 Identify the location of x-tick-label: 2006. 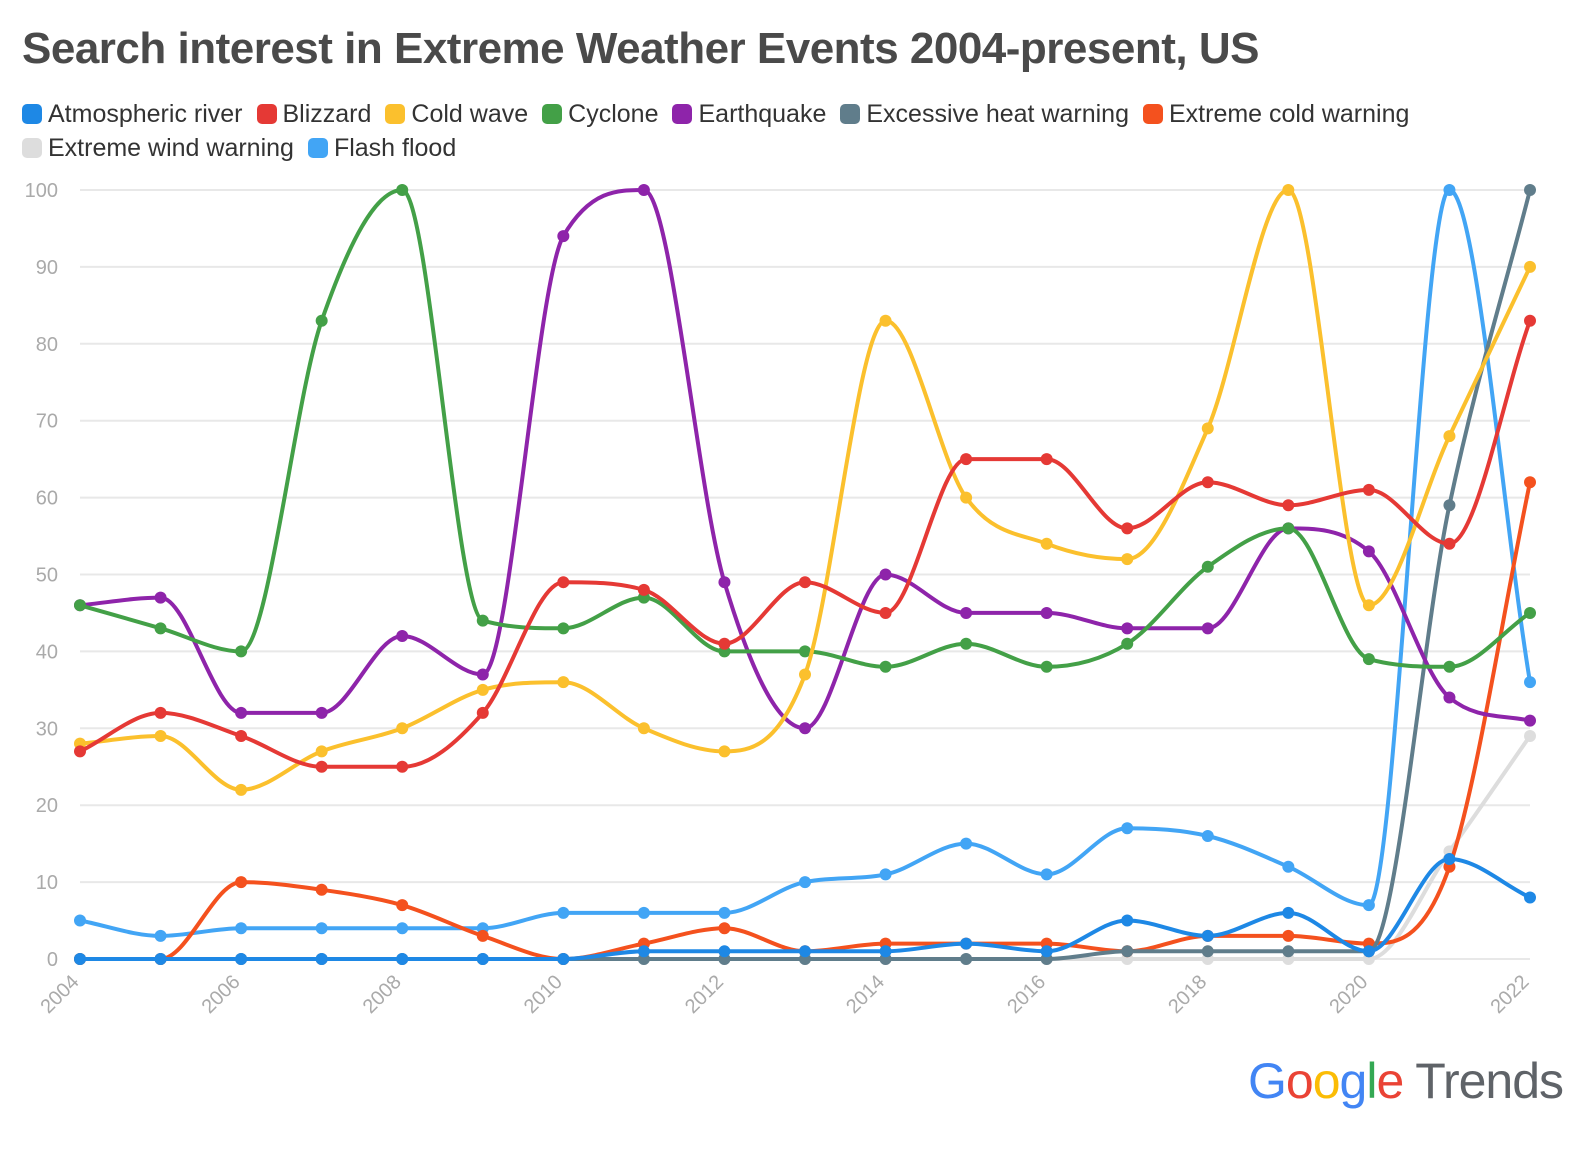
(221, 994).